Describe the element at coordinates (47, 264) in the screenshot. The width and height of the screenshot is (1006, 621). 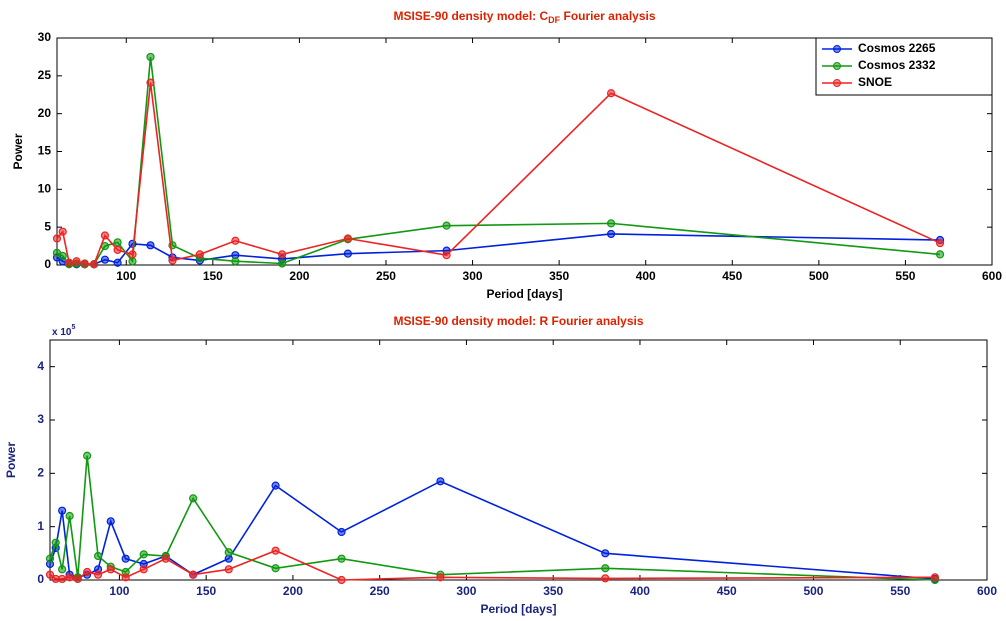
I see `y-tick-label: 0` at that location.